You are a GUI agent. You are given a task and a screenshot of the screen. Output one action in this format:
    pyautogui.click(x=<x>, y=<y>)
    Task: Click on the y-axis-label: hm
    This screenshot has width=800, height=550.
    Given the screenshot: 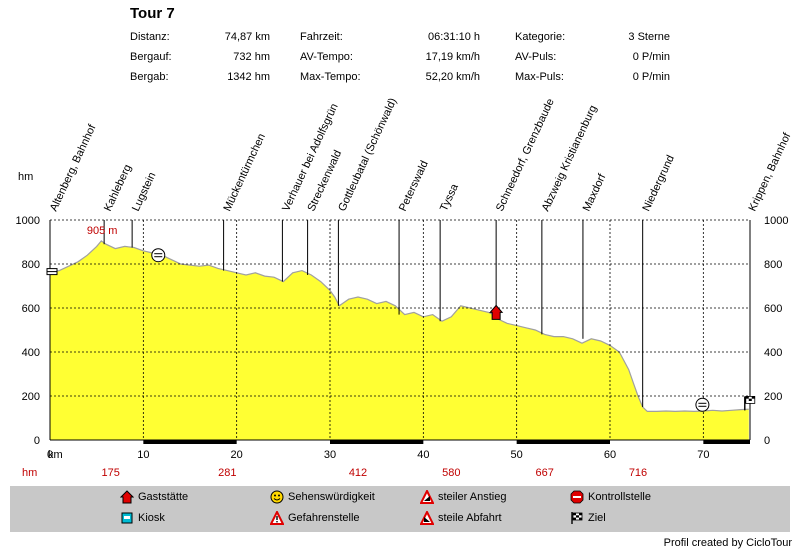 What is the action you would take?
    pyautogui.click(x=25, y=177)
    